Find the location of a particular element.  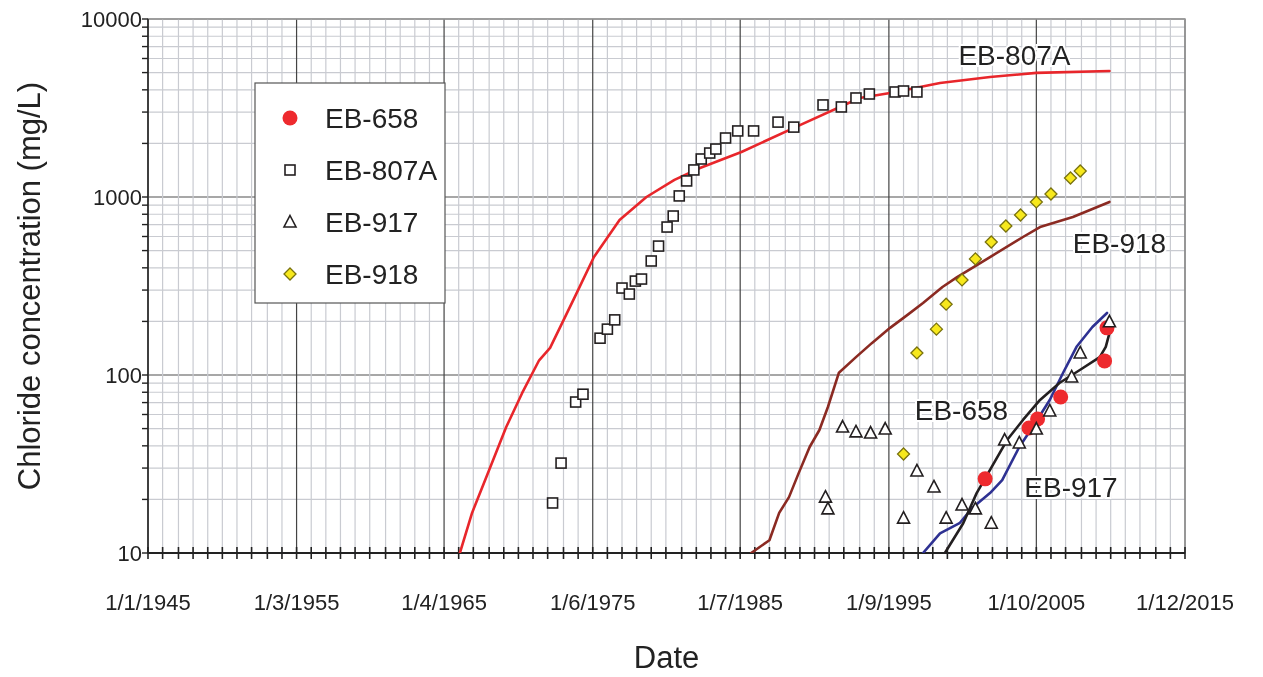

x-tick-label: 1/12/2015 is located at coordinates (1185, 602).